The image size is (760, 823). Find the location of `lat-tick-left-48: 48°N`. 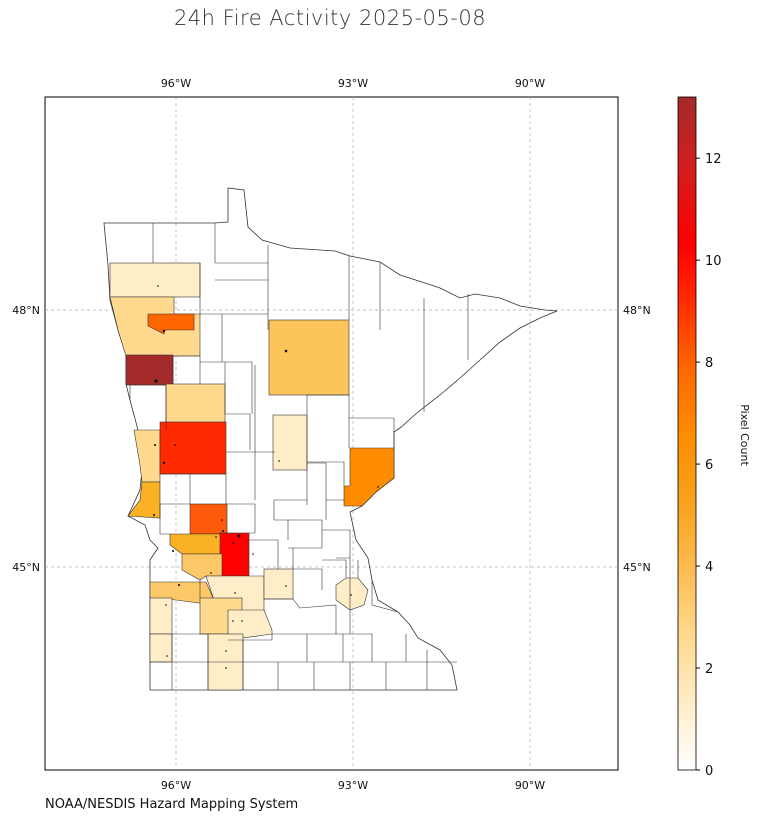

lat-tick-left-48: 48°N is located at coordinates (26, 310).